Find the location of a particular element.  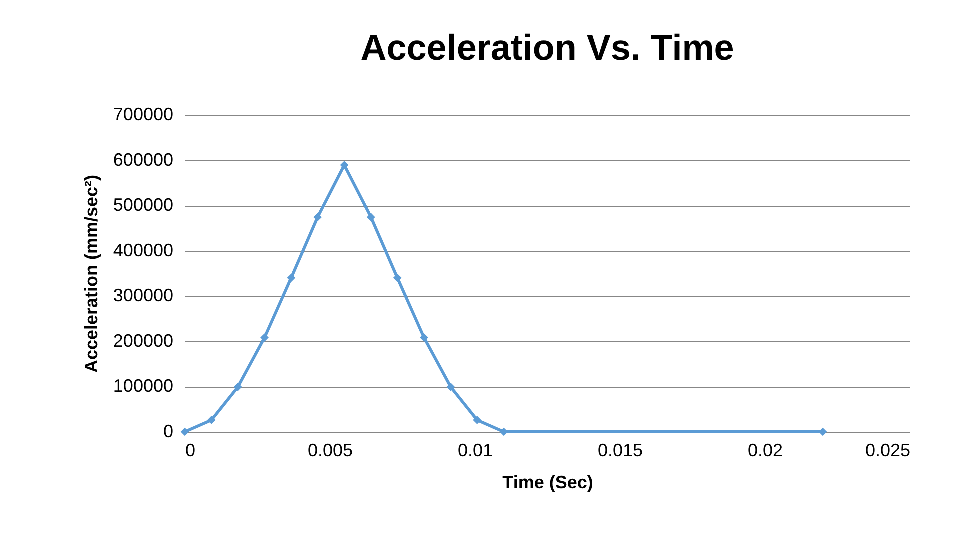

x-tick-label: 0.01 is located at coordinates (476, 450).